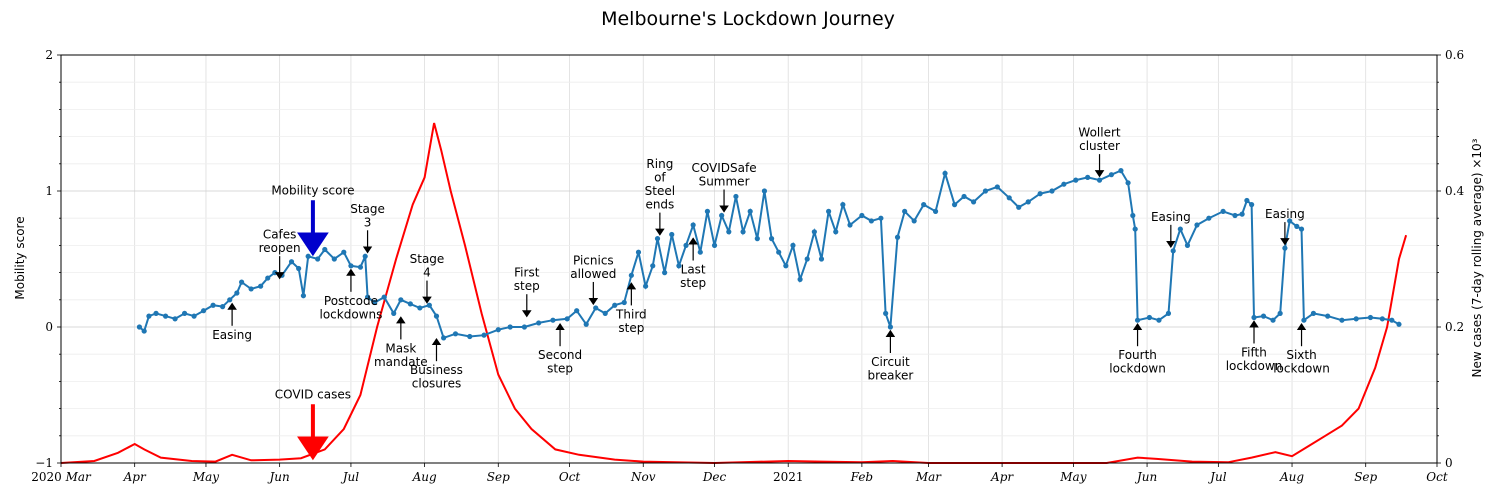 This screenshot has height=500, width=1500. Describe the element at coordinates (714, 477) in the screenshot. I see `x-tick-label: Dec` at that location.